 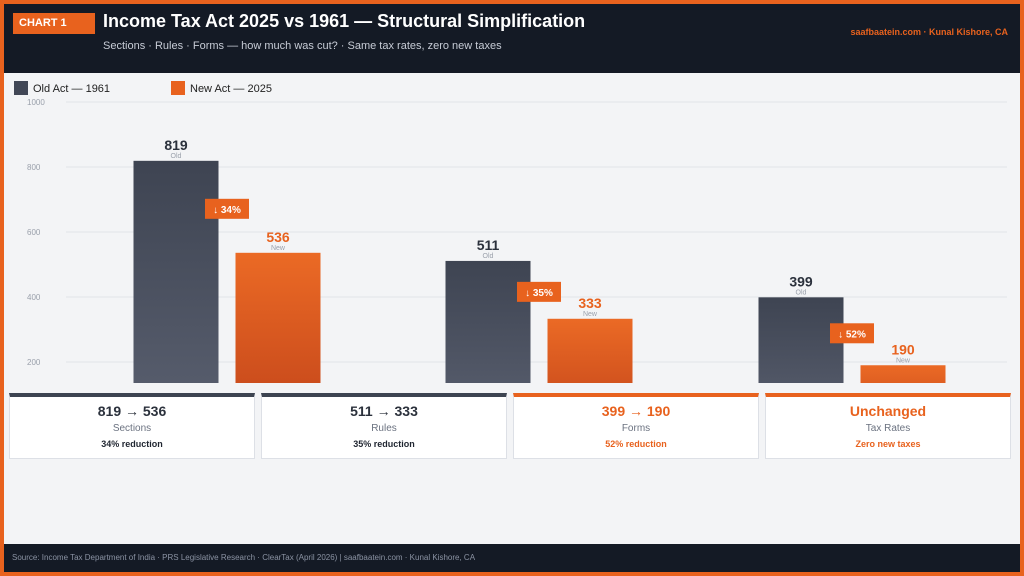 I want to click on card-label: Sections, so click(x=132, y=428).